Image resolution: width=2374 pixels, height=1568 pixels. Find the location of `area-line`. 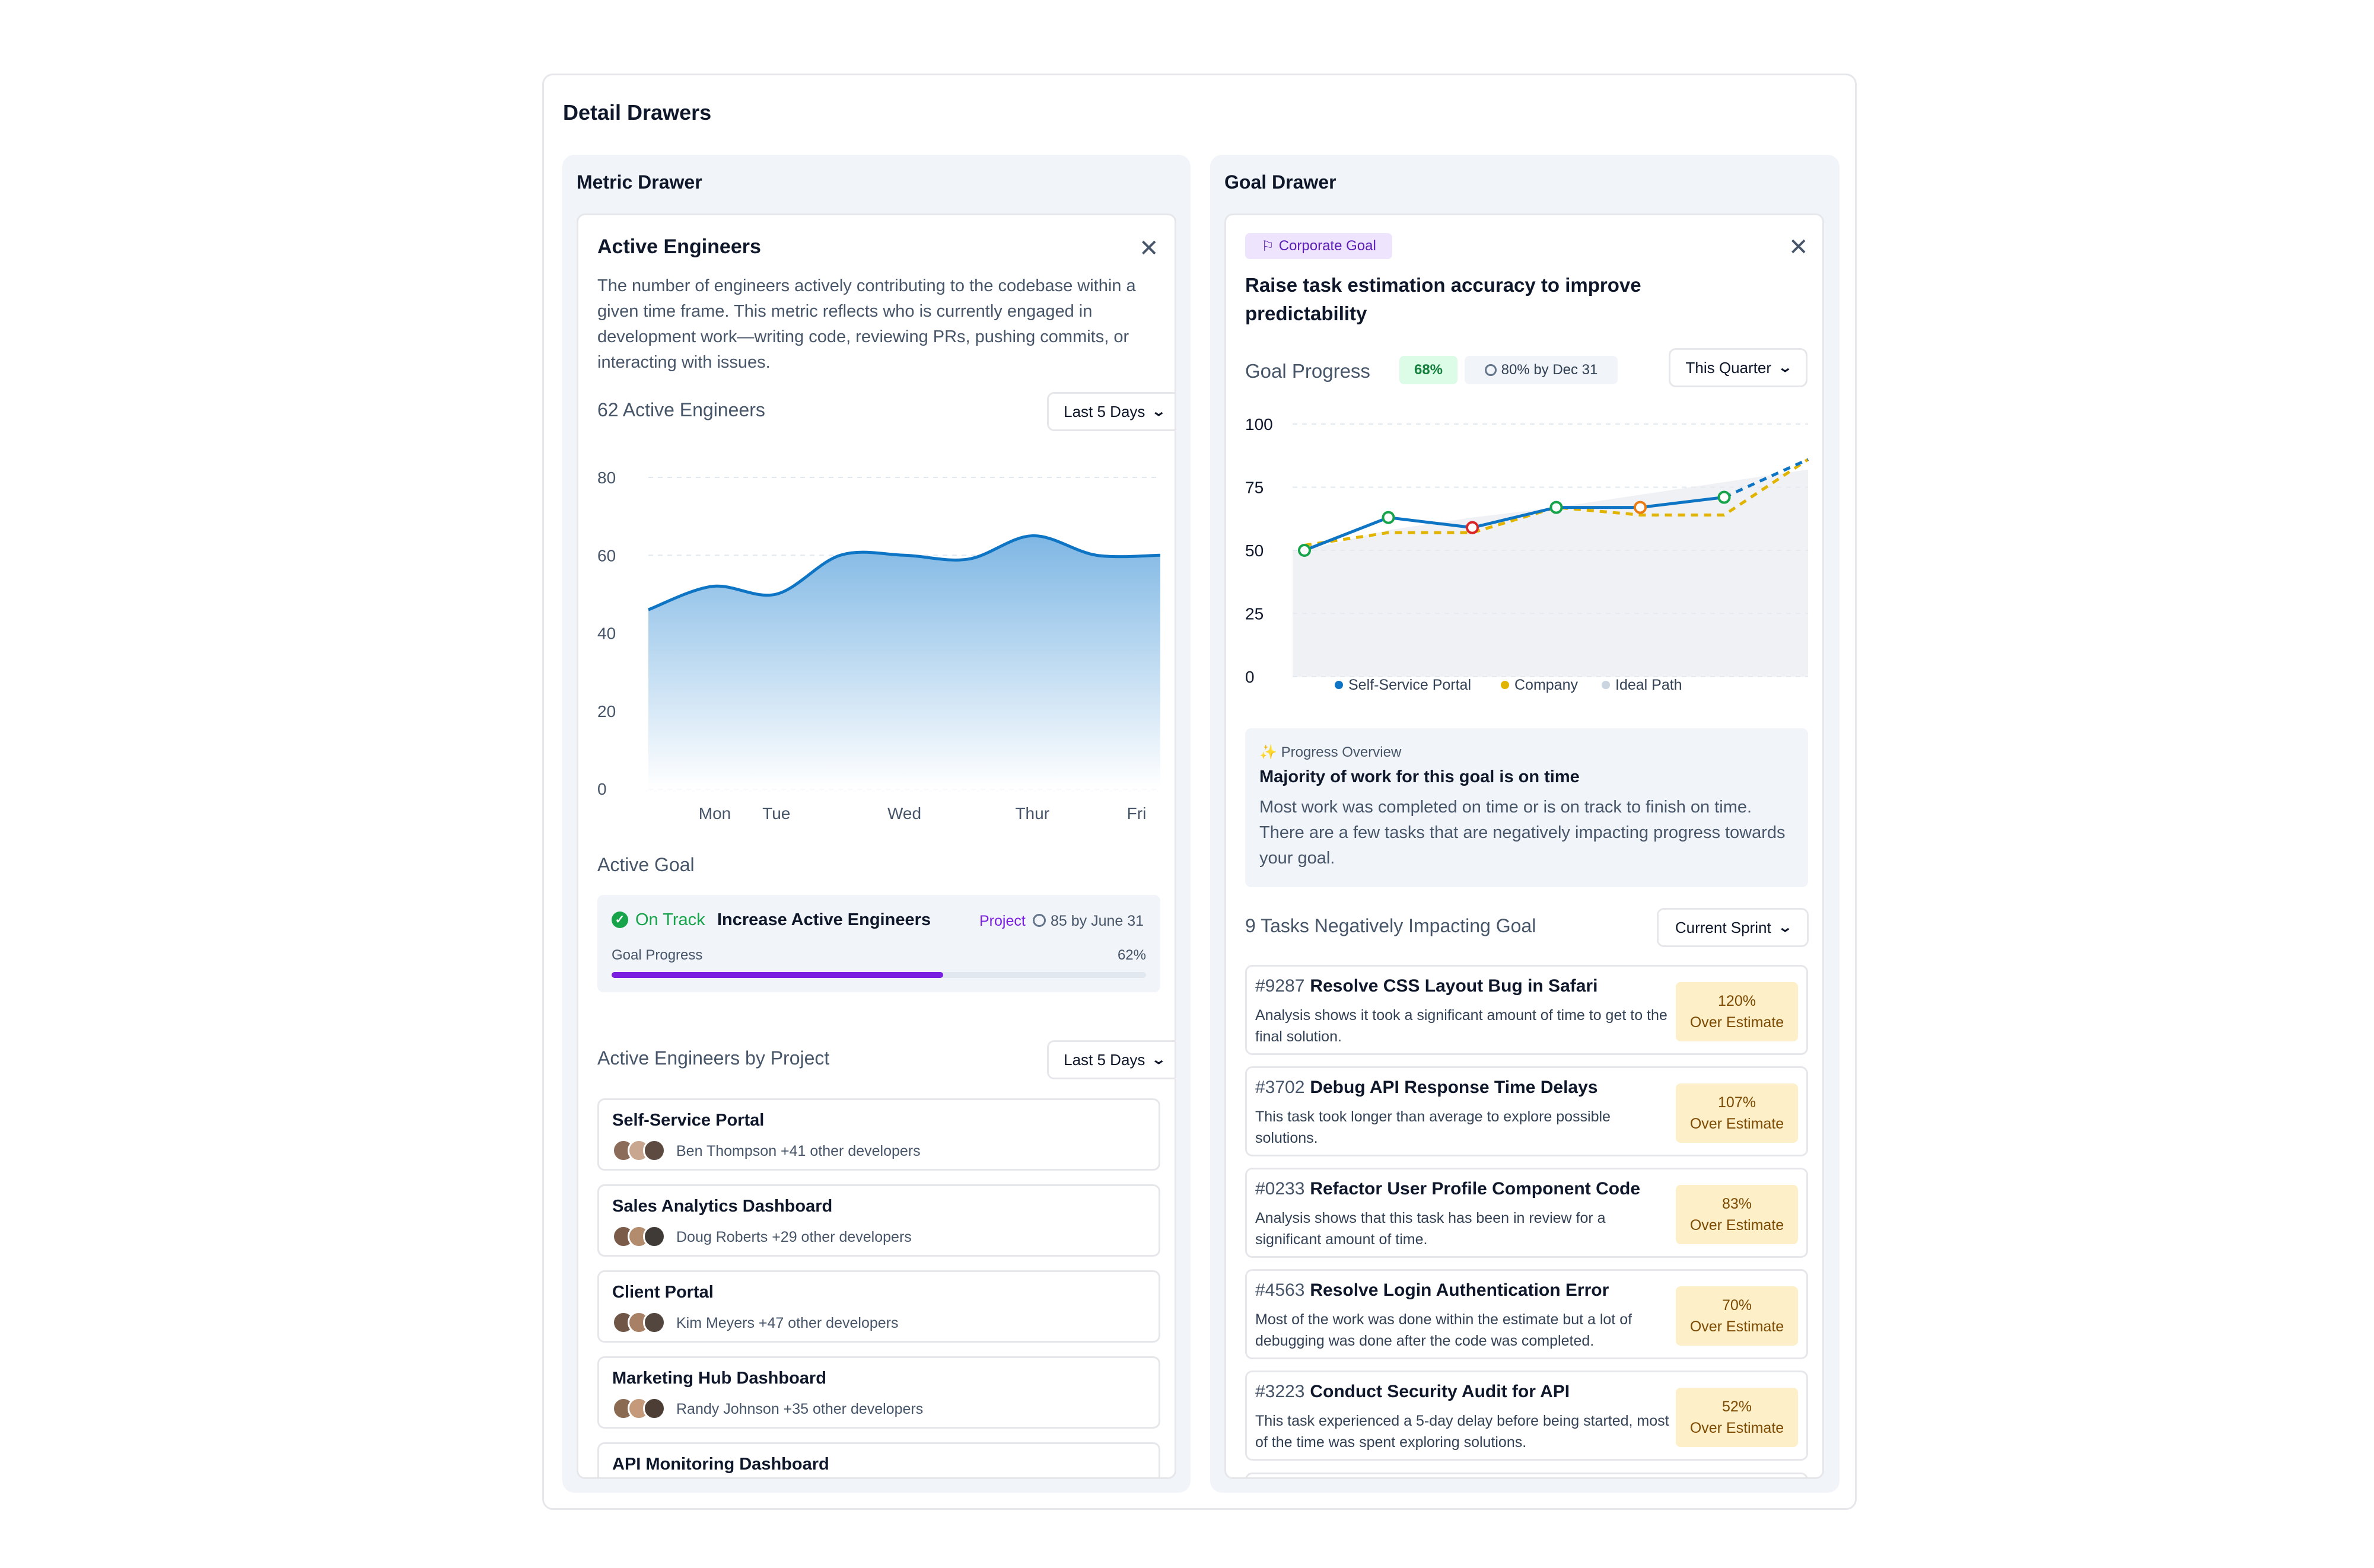

area-line is located at coordinates (904, 572).